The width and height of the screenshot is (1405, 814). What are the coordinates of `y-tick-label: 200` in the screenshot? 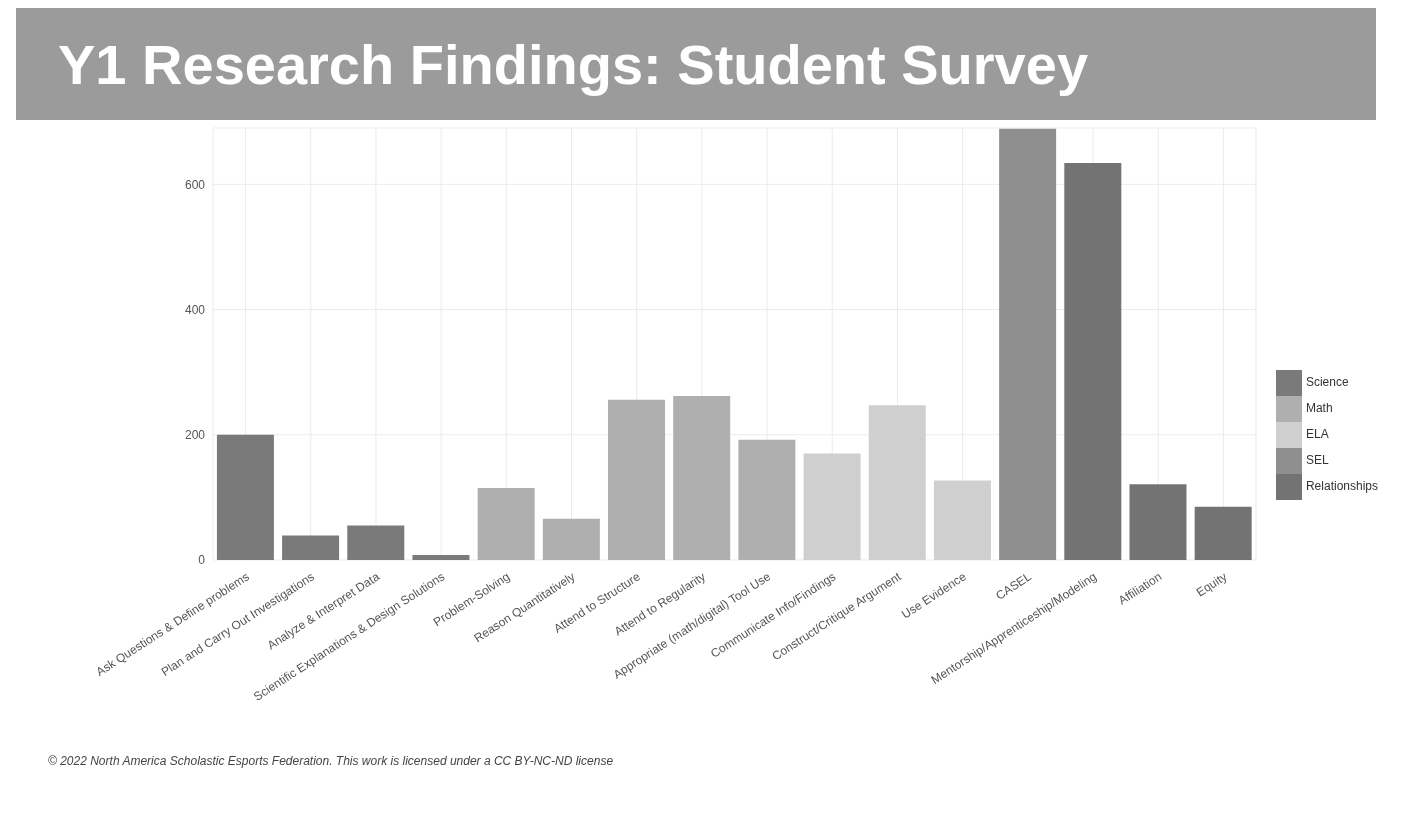 It's located at (195, 435).